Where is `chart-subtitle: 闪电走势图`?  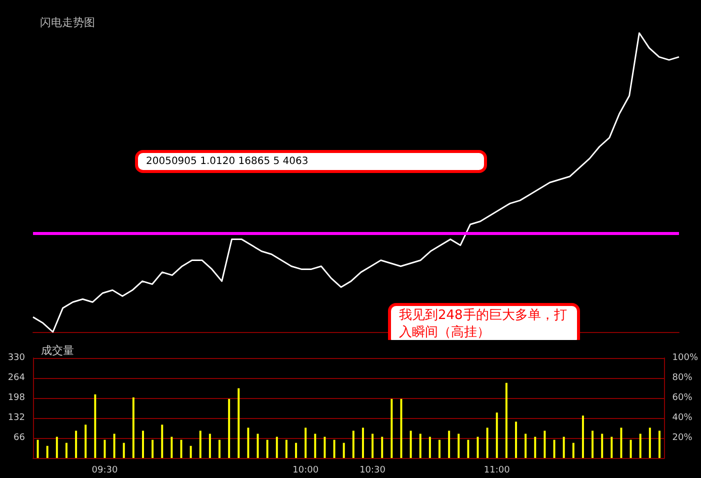 chart-subtitle: 闪电走势图 is located at coordinates (67, 22).